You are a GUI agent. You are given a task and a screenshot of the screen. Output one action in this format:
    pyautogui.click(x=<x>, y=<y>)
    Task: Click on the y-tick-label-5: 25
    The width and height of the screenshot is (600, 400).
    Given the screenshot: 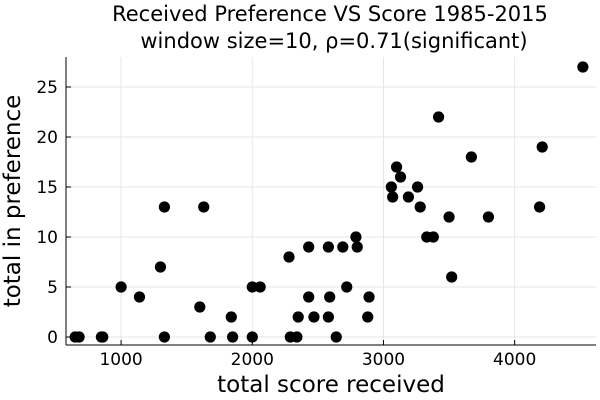 What is the action you would take?
    pyautogui.click(x=47, y=88)
    